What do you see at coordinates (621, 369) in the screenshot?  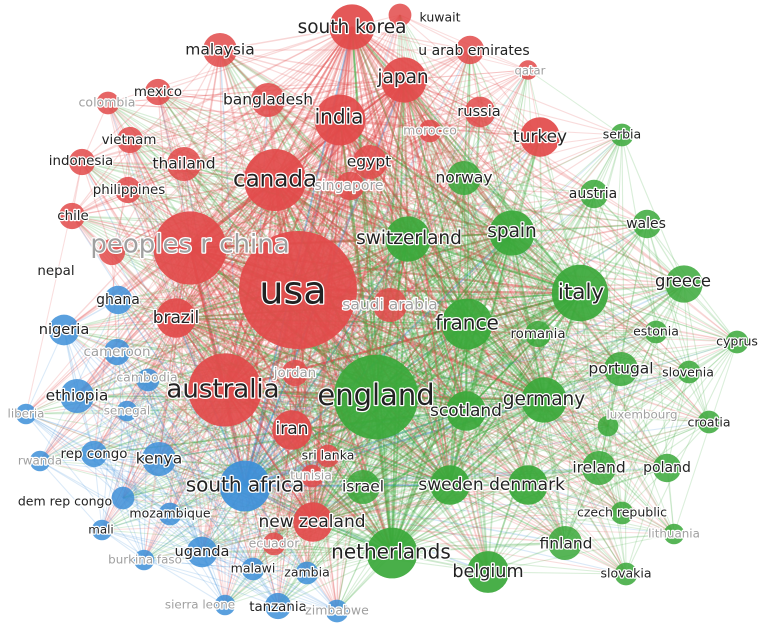 I see `node-portugal` at bounding box center [621, 369].